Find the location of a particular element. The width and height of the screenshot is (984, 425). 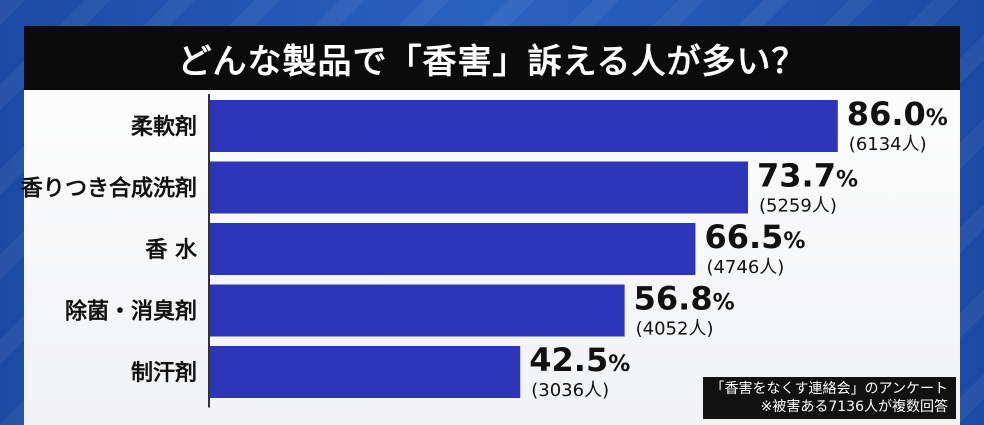

count-label-3: (4052人) is located at coordinates (675, 329).